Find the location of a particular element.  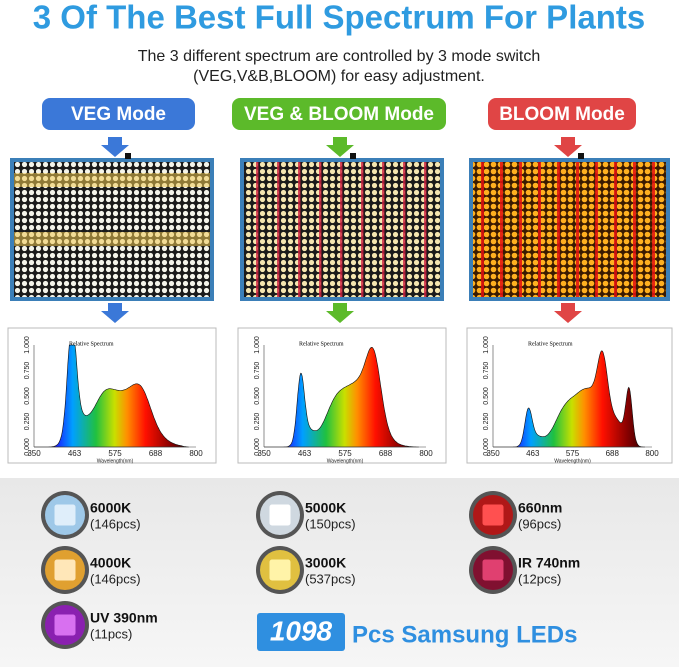

led-count: (12pcs) is located at coordinates (539, 578).